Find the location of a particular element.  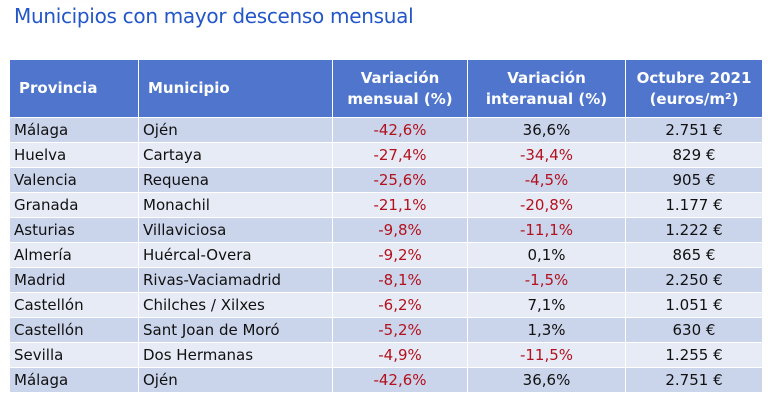

cell-municipio: Requena is located at coordinates (235, 180).